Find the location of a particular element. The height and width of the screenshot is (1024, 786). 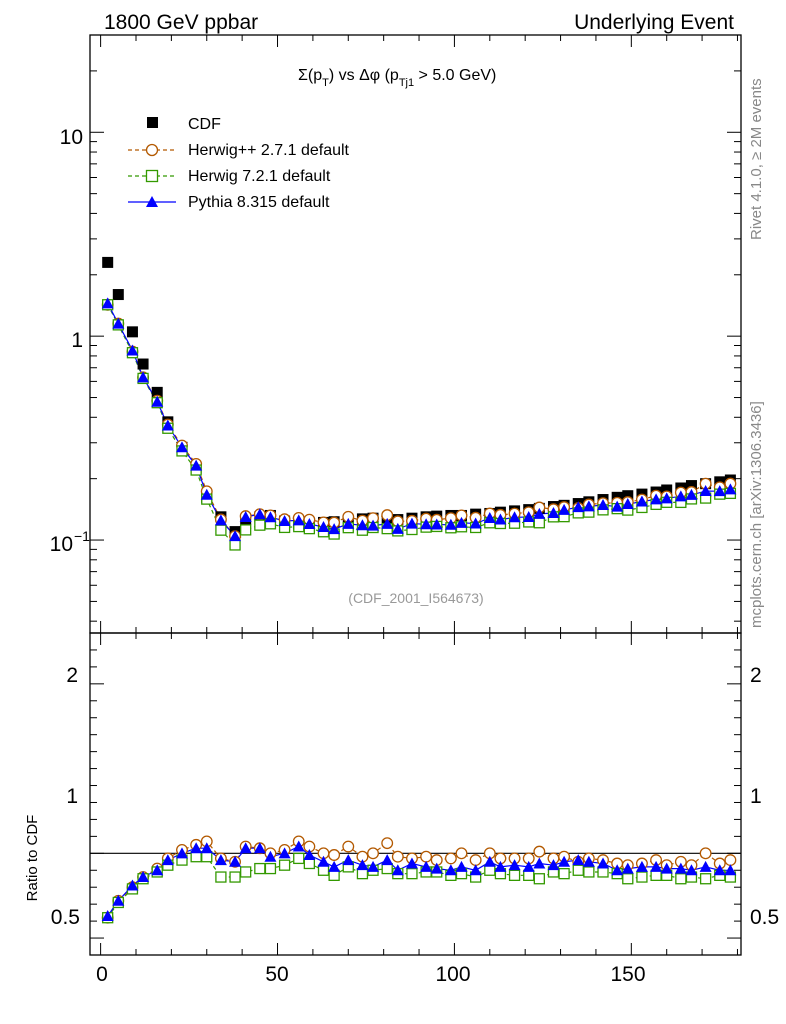

ytick-exponent: −1 is located at coordinates (82, 536).